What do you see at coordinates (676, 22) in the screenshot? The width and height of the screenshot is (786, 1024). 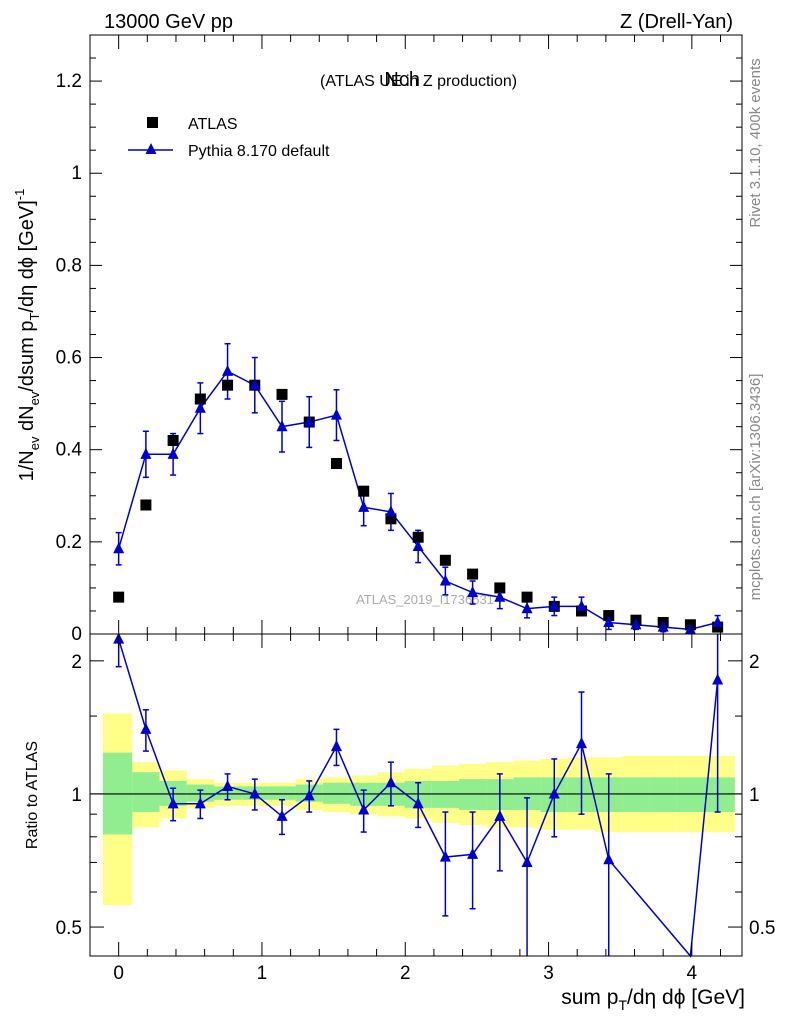 I see `header-right: Z (Drell-Yan)` at bounding box center [676, 22].